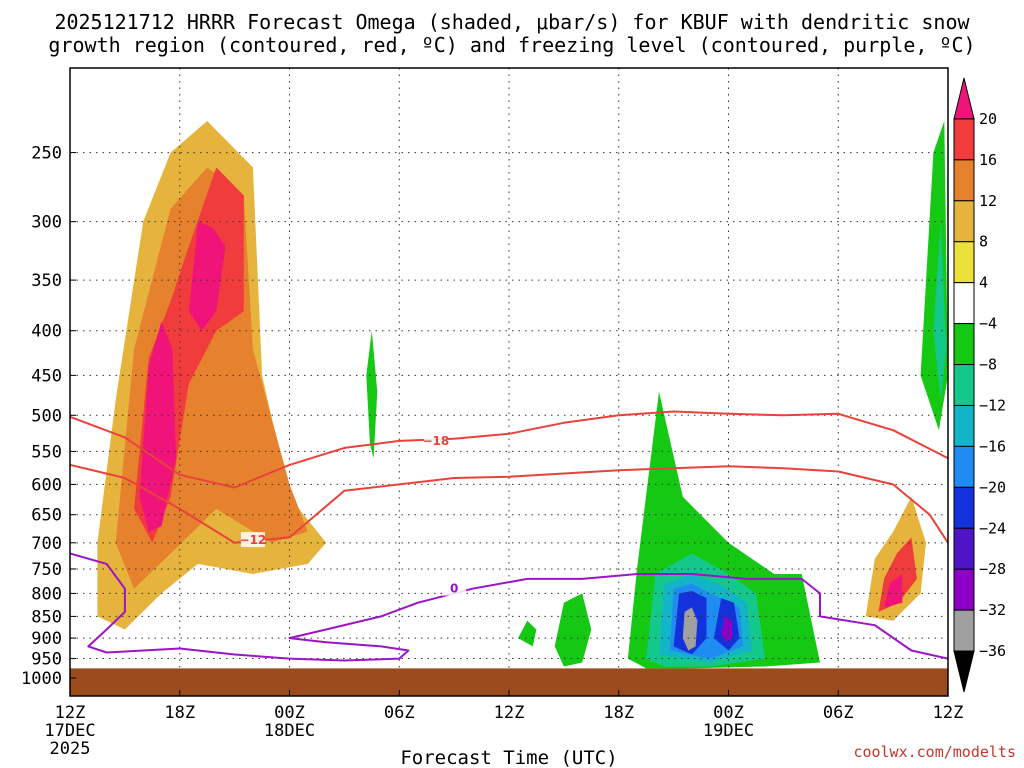  Describe the element at coordinates (992, 651) in the screenshot. I see `colorbar-label: −36` at that location.